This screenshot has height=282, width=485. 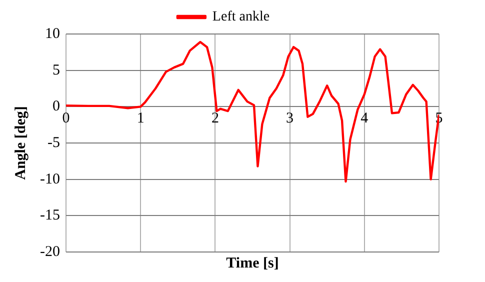 I want to click on x-axis-title: Time [s], so click(x=252, y=263).